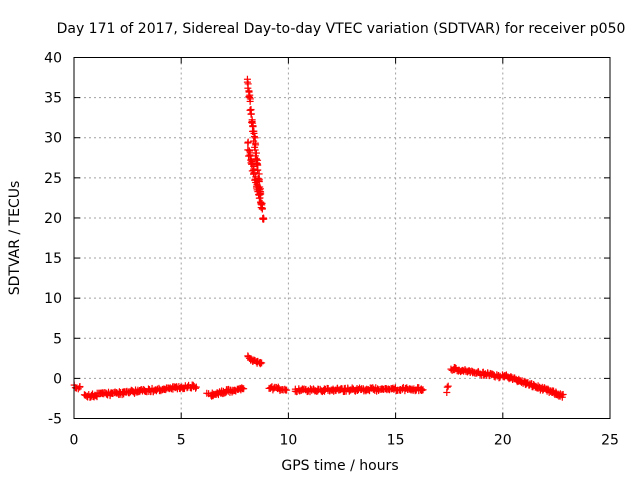 This screenshot has height=480, width=640. Describe the element at coordinates (53, 219) in the screenshot. I see `y-tick-label: 20` at that location.